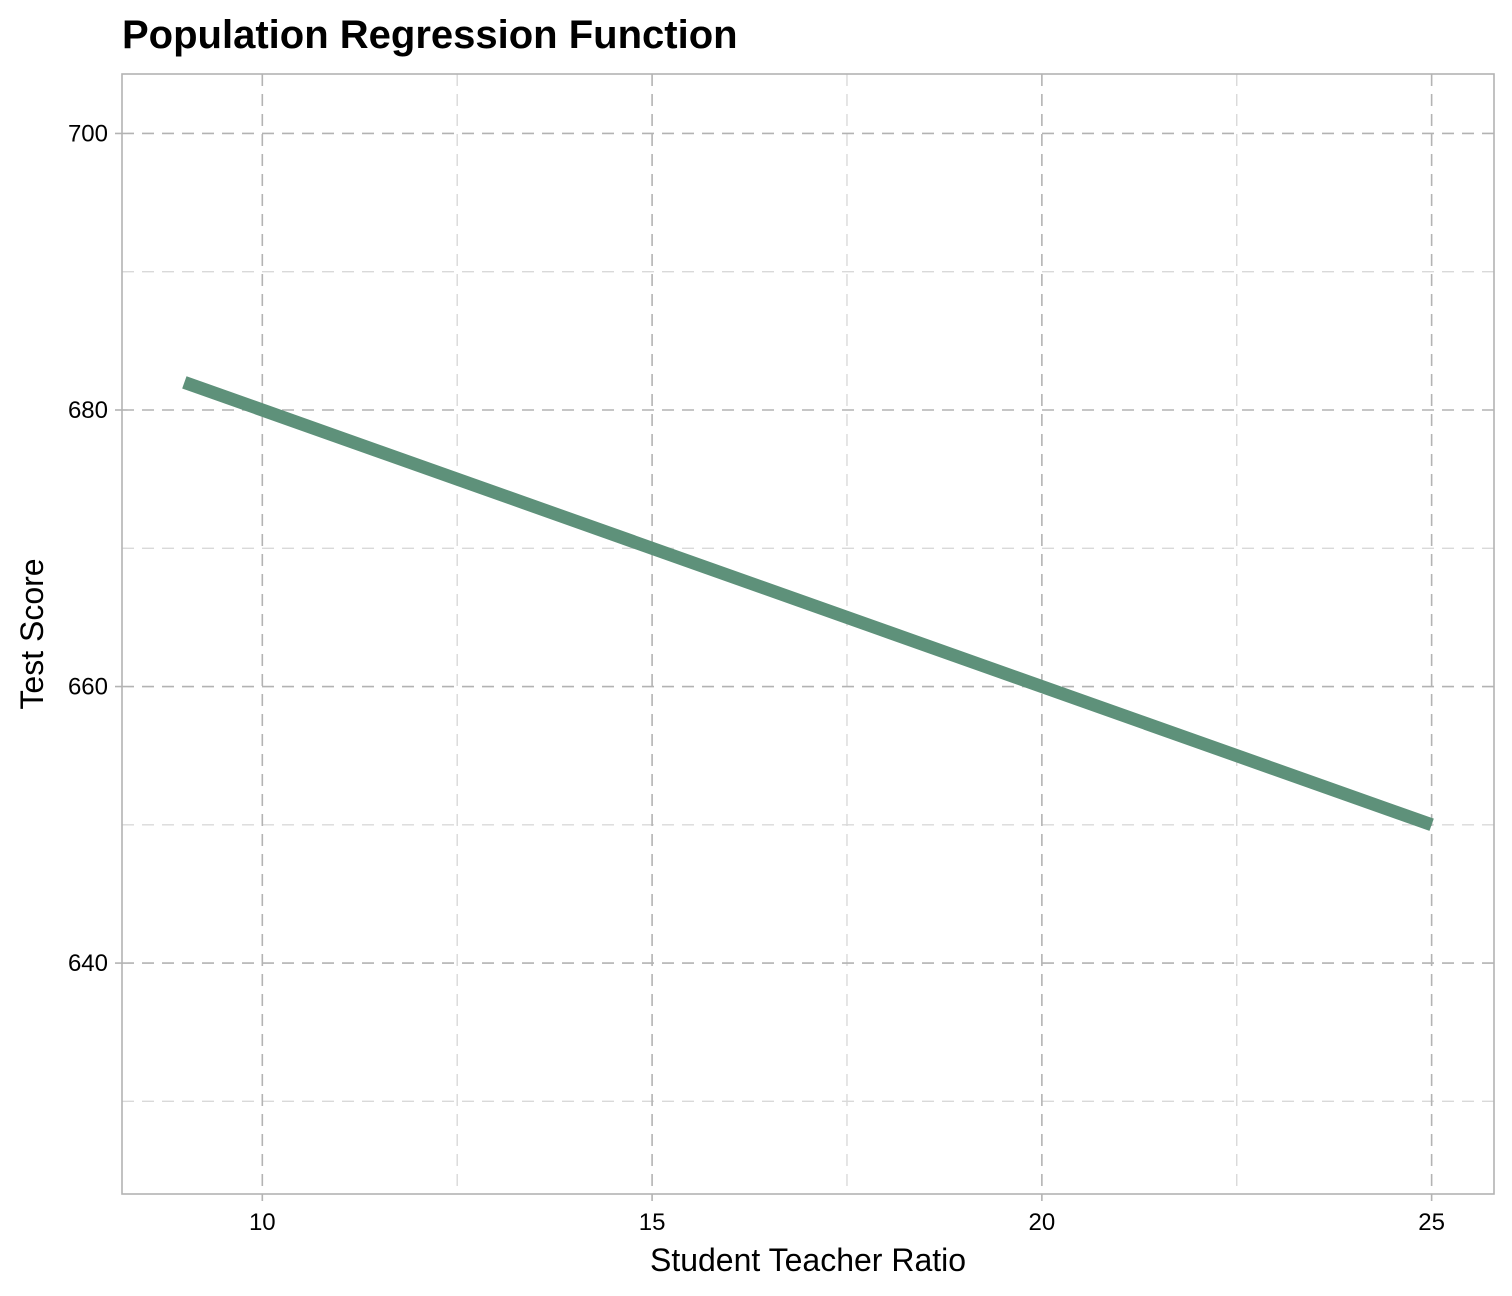 The width and height of the screenshot is (1512, 1296). I want to click on y-tick-label: 700, so click(88, 133).